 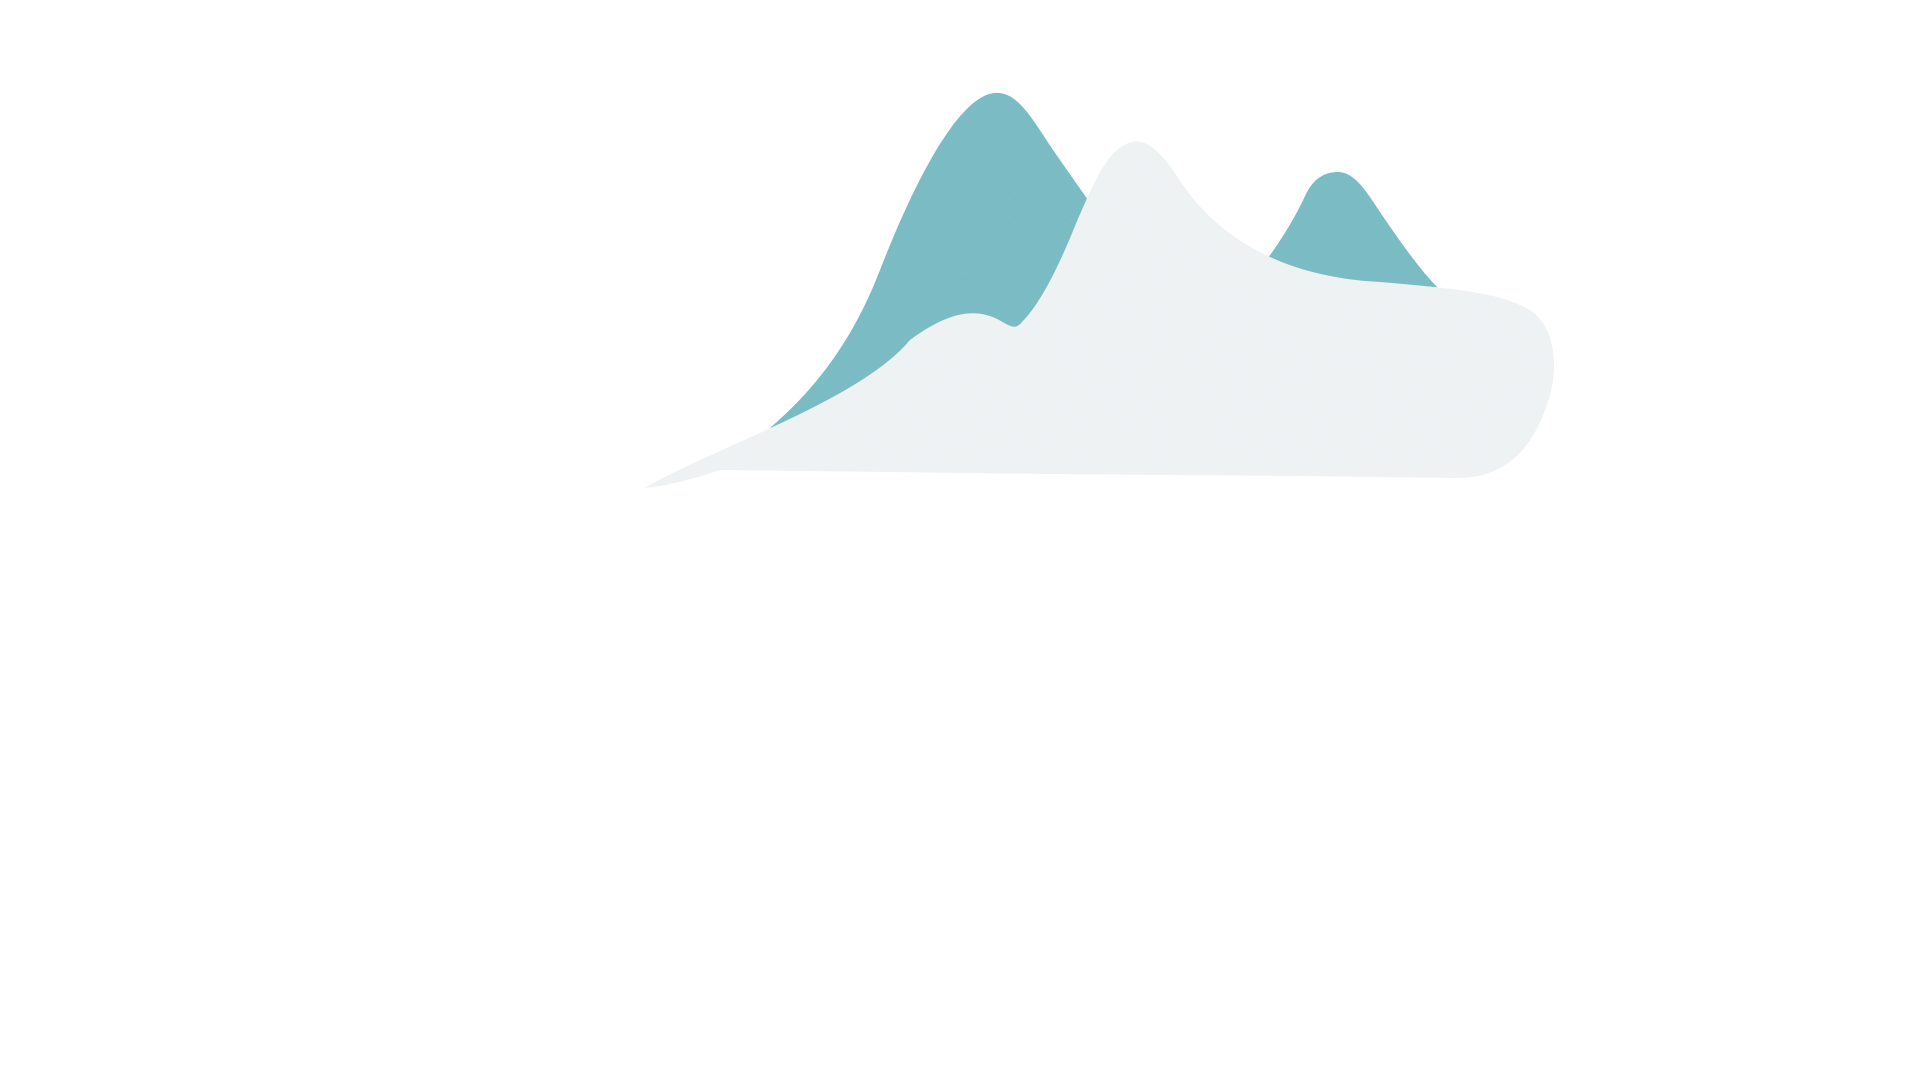 I want to click on right-teal-peak, so click(x=1352, y=236).